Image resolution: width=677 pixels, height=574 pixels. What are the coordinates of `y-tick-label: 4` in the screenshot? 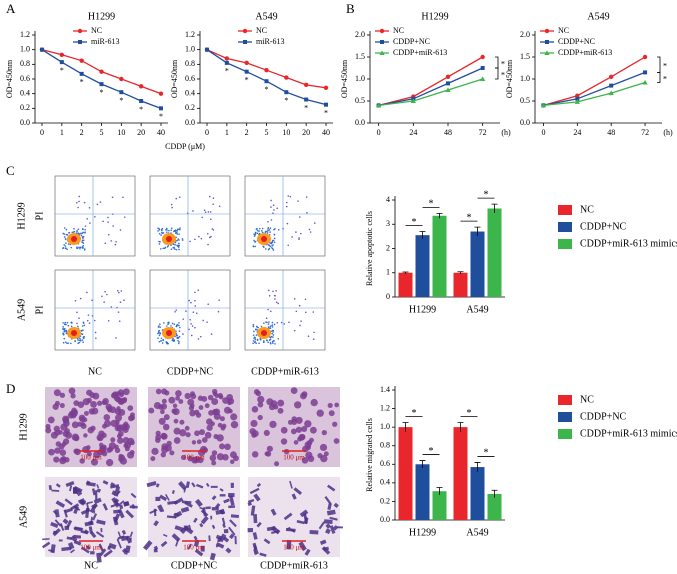 It's located at (388, 199).